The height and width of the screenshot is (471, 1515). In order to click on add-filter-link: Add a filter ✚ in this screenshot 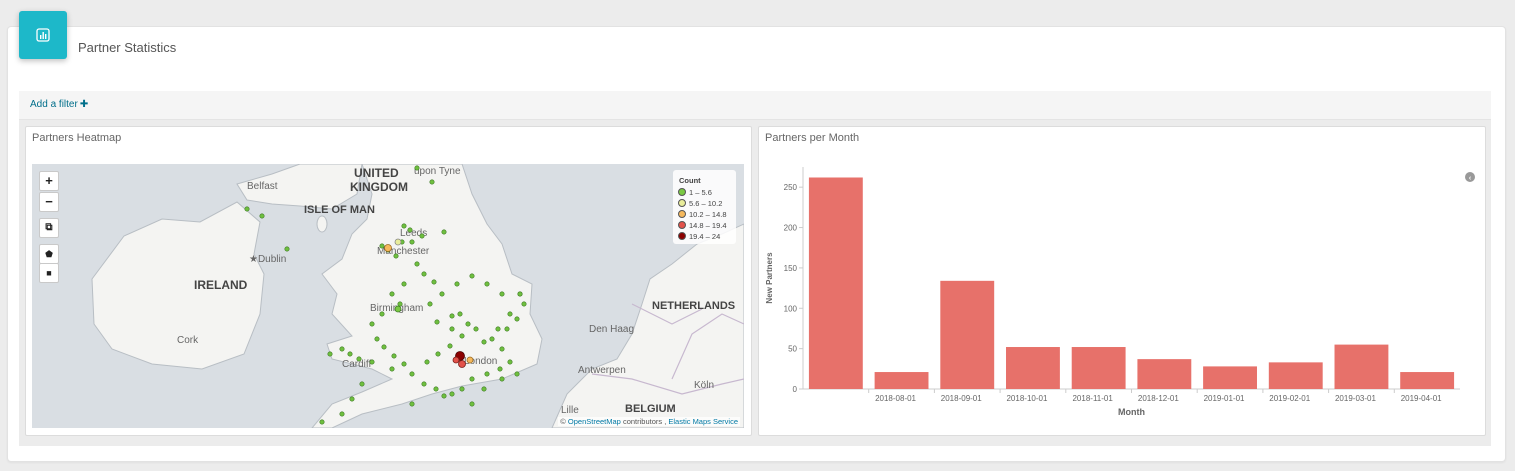, I will do `click(59, 104)`.